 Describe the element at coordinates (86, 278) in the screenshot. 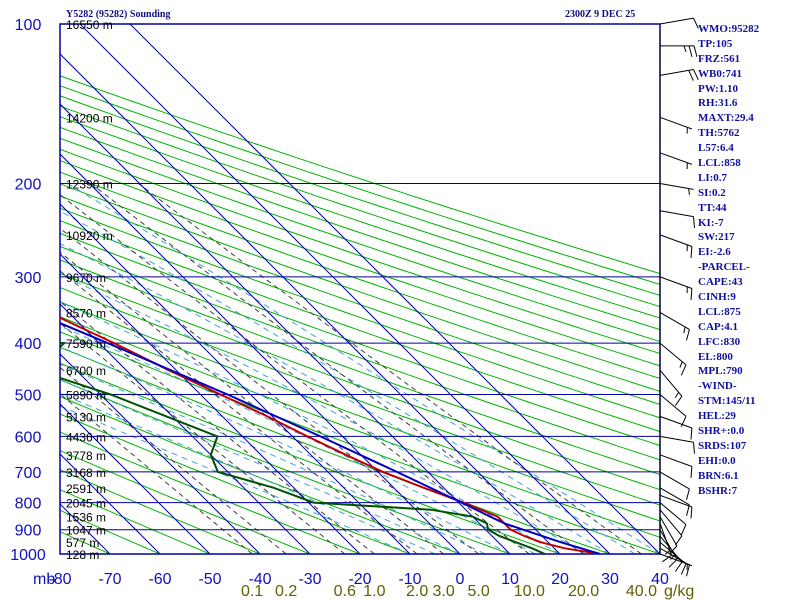

I see `height-label: 9670 m` at that location.